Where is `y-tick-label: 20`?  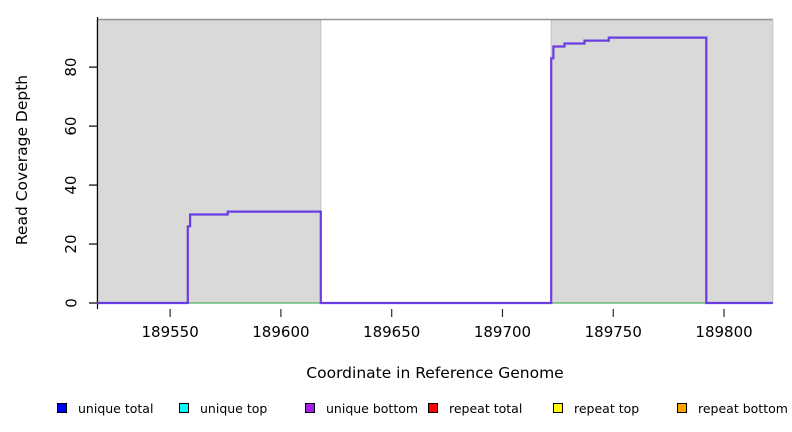
y-tick-label: 20 is located at coordinates (71, 243).